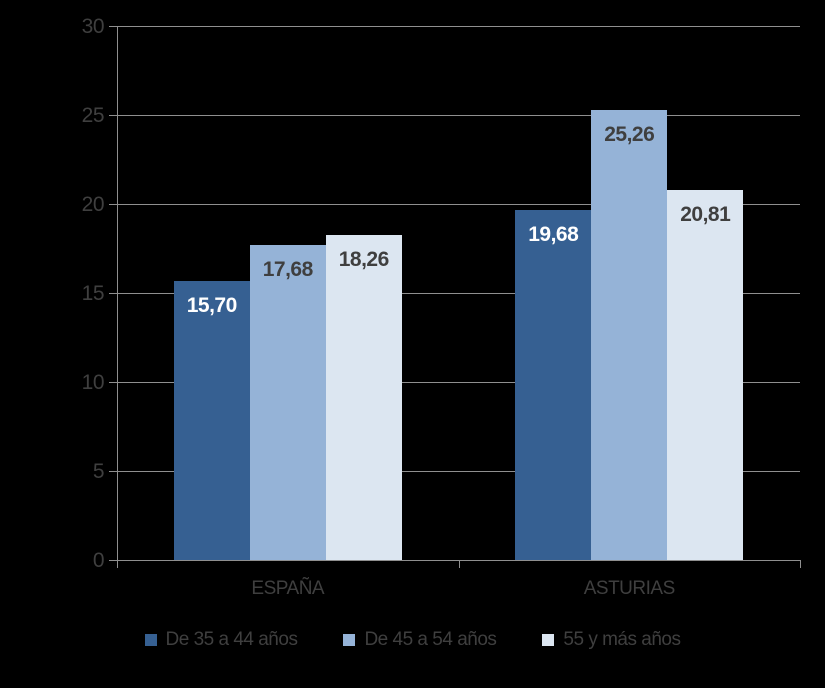 This screenshot has height=688, width=825. What do you see at coordinates (93, 204) in the screenshot?
I see `y-tick-label-20: 20` at bounding box center [93, 204].